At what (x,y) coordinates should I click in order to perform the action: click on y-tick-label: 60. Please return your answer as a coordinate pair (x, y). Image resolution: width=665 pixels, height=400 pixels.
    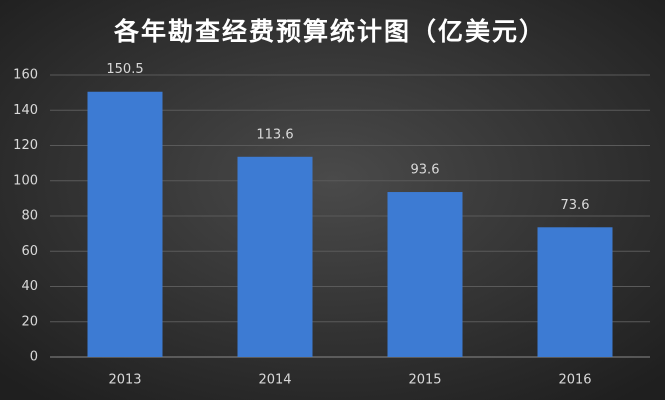
    Looking at the image, I should click on (29, 251).